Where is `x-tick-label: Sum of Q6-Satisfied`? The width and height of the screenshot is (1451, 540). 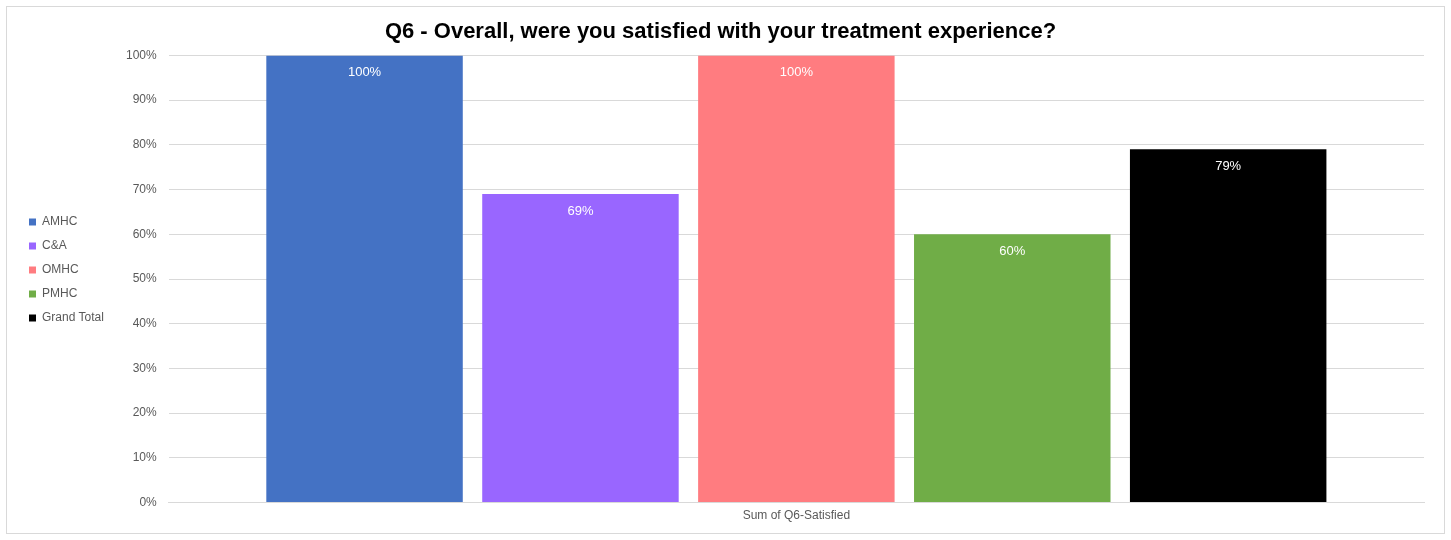
x-tick-label: Sum of Q6-Satisfied is located at coordinates (796, 515).